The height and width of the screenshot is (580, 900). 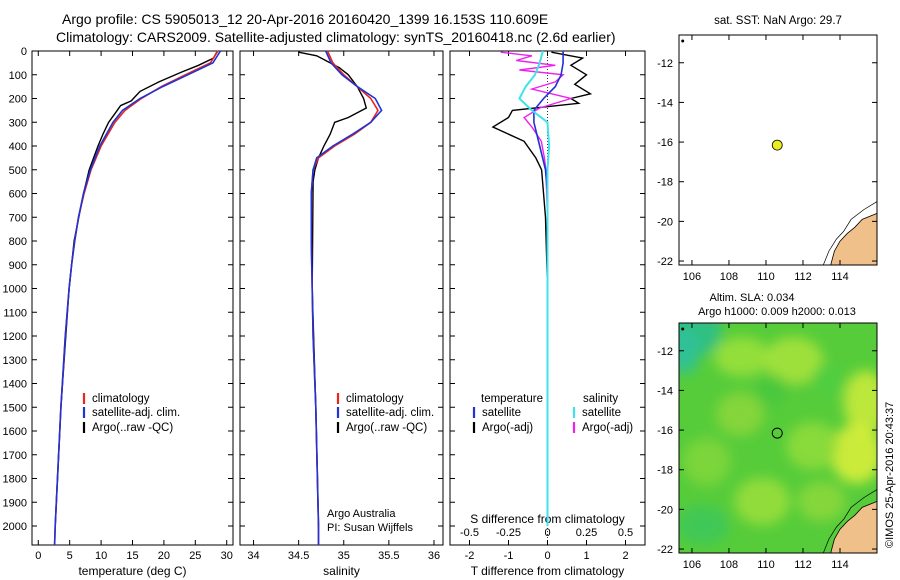 I want to click on temperature-profile-ytick-label: 1700, so click(x=15, y=456).